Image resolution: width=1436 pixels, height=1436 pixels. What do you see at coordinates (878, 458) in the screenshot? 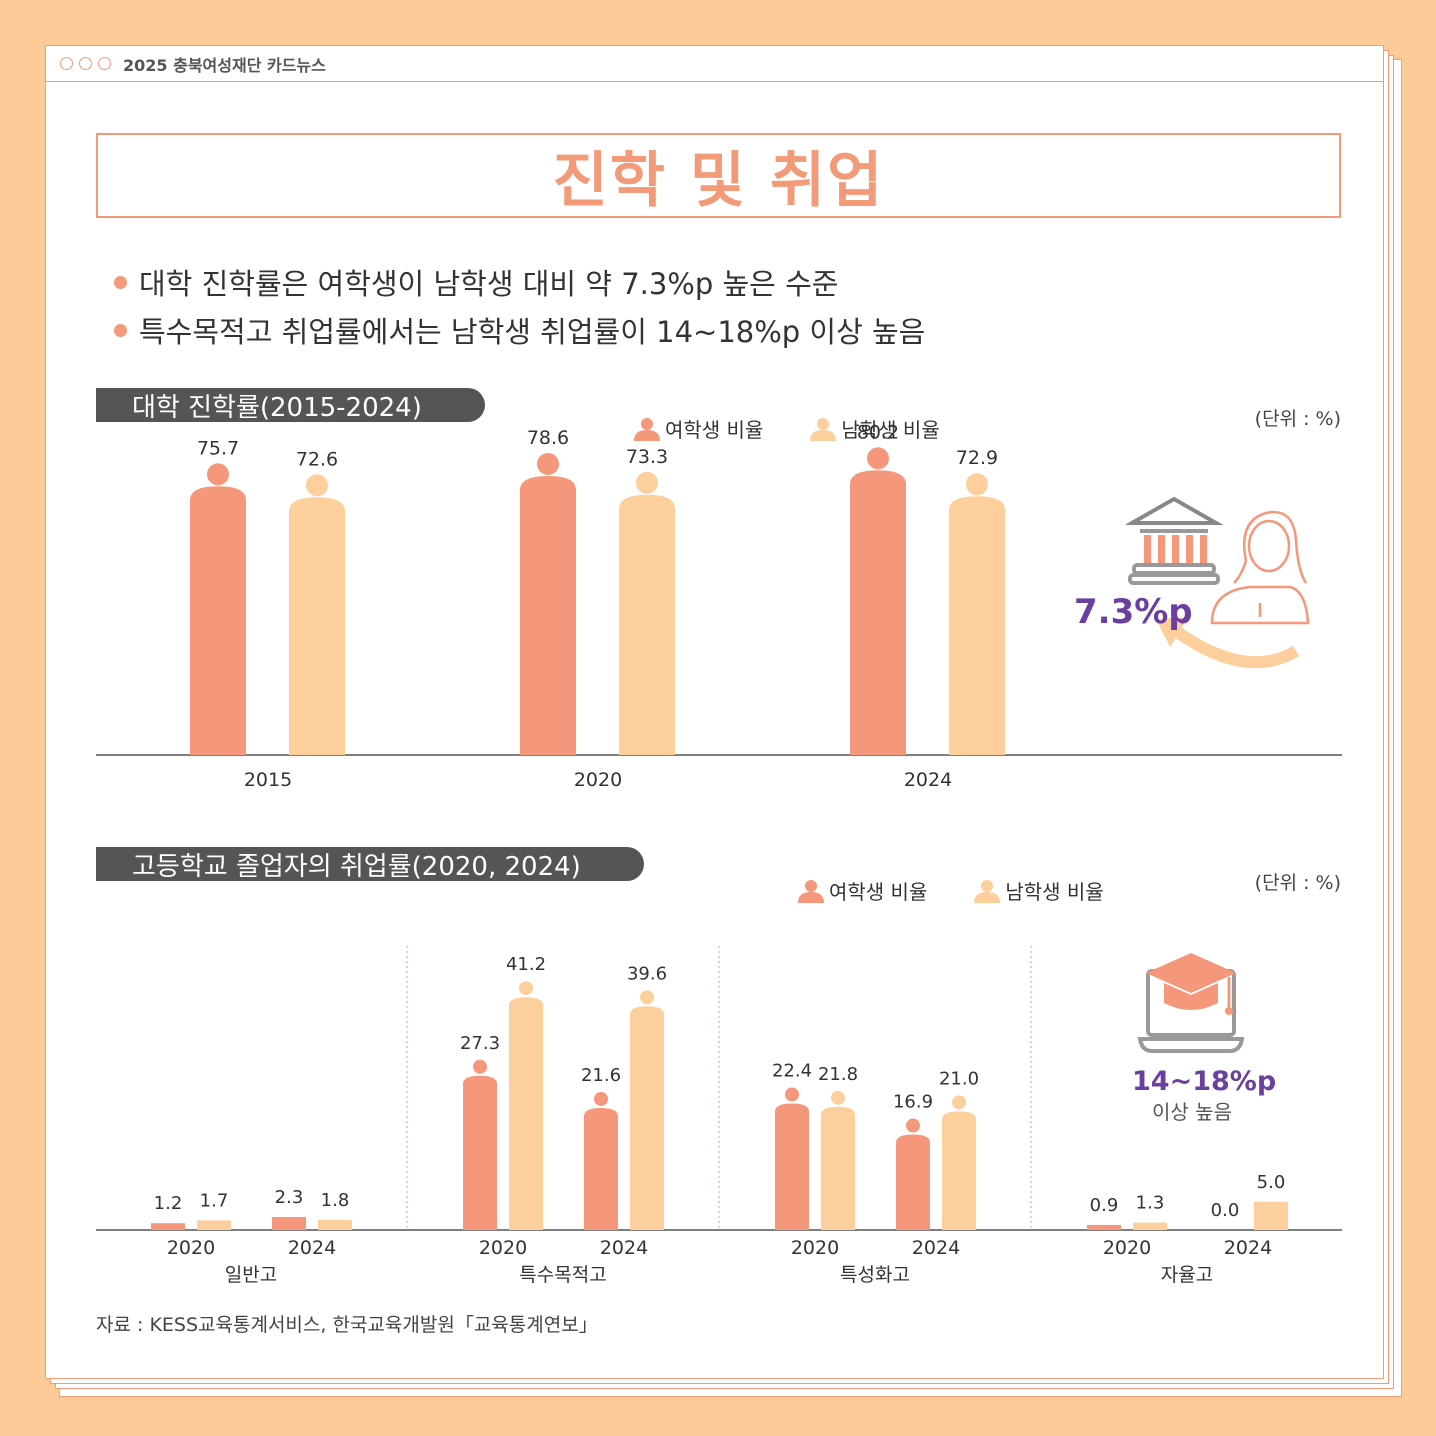
I see `bar-head-female-2024` at bounding box center [878, 458].